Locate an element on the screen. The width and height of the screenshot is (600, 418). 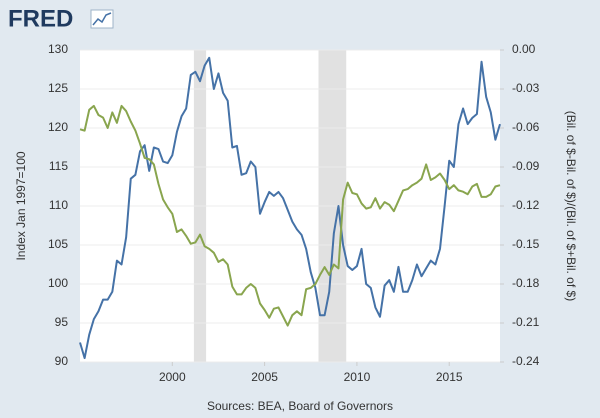
y-tick-label: 130 is located at coordinates (58, 49).